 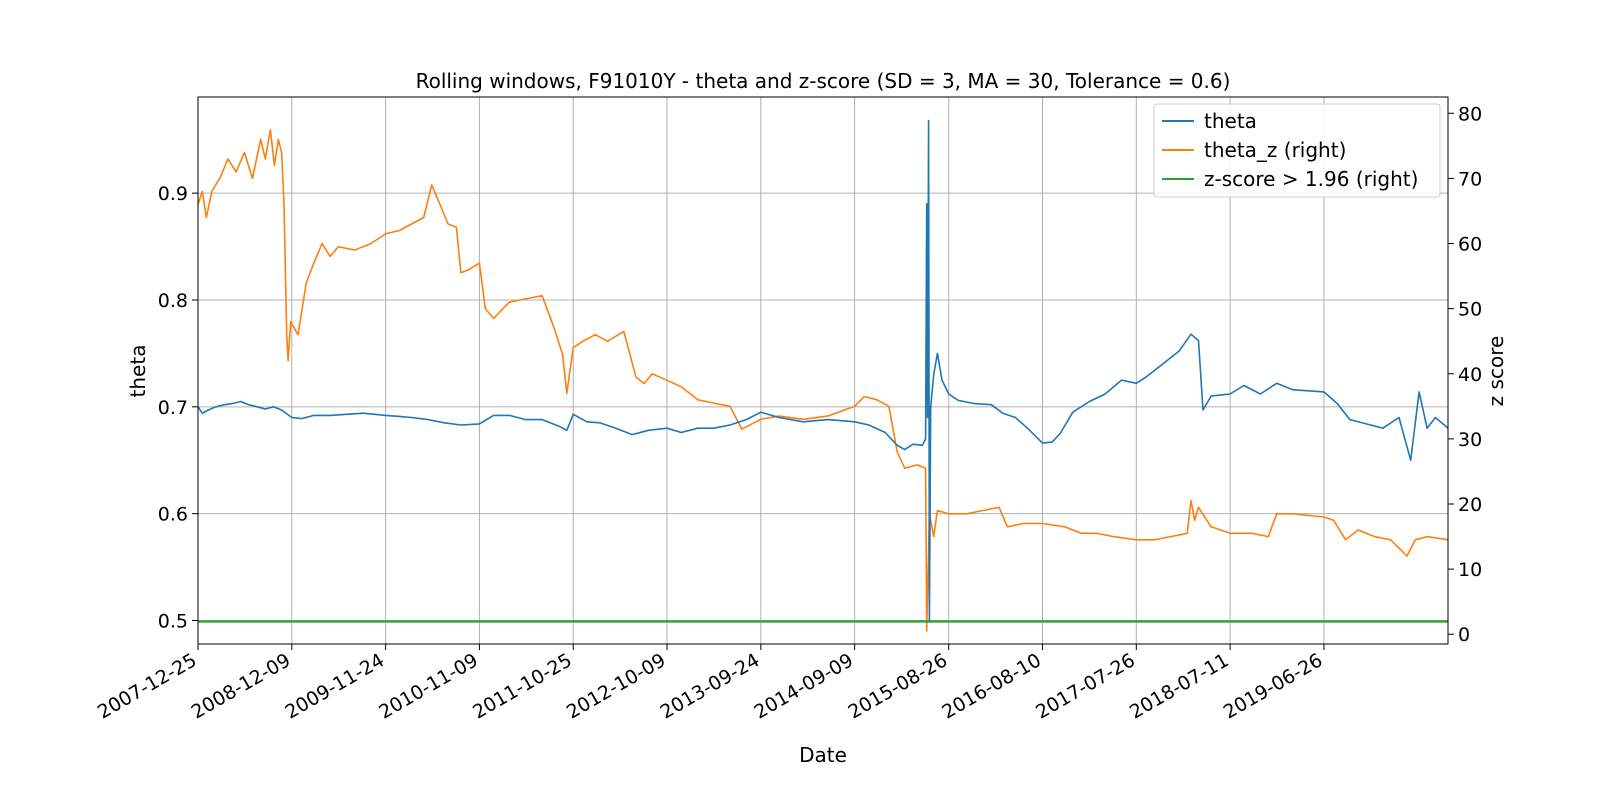 What do you see at coordinates (522, 686) in the screenshot?
I see `x-tick-label: 2011-10-25` at bounding box center [522, 686].